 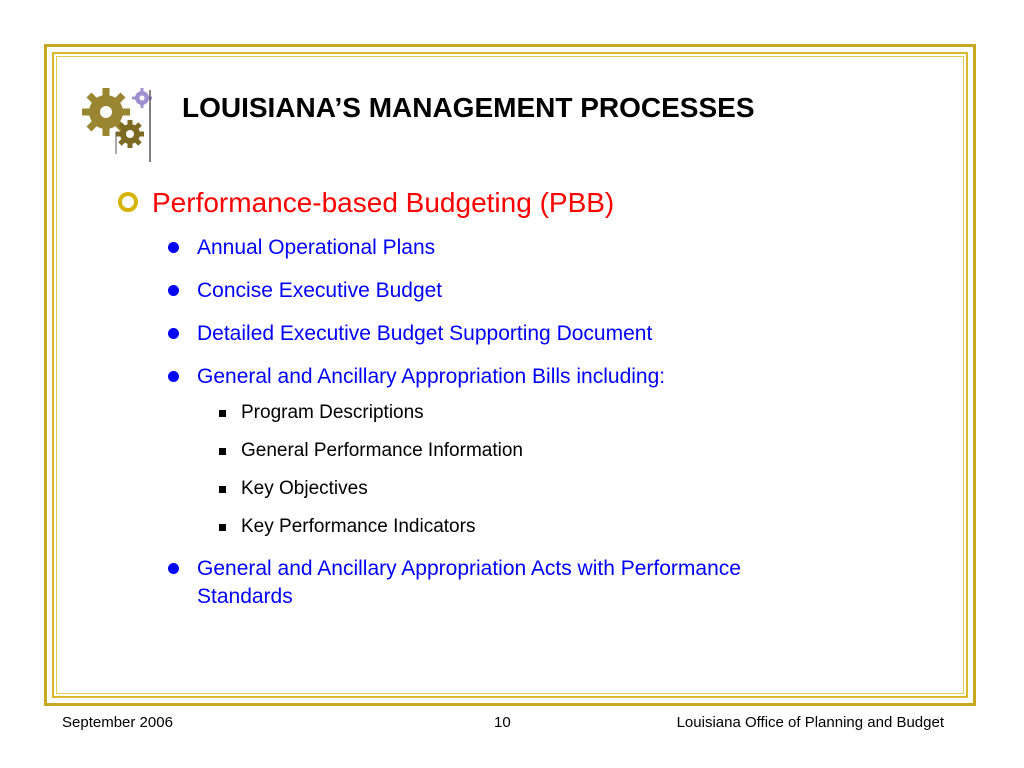 I want to click on gears-icon, so click(x=117, y=125).